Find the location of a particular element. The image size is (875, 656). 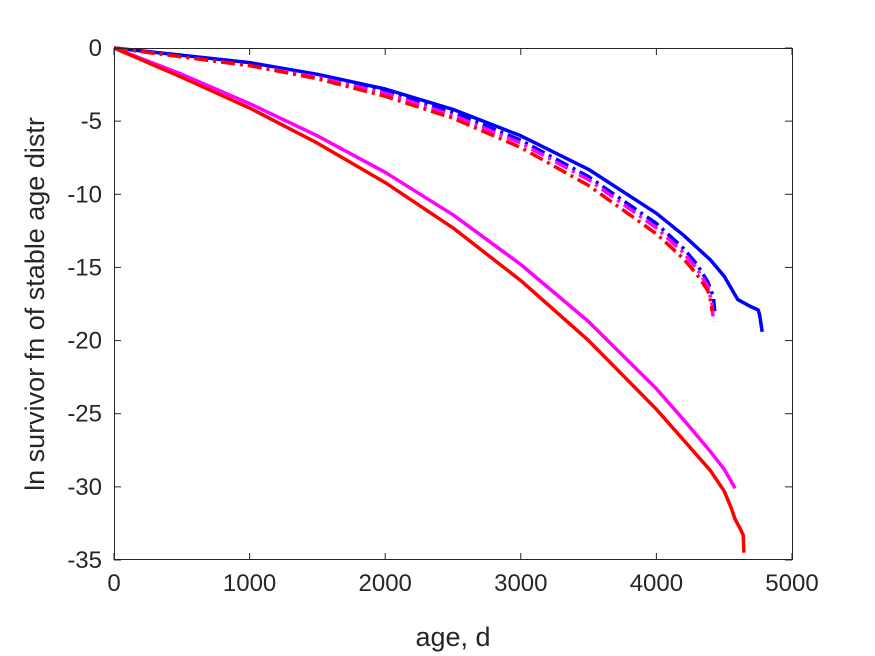

y-tick-label: -10 is located at coordinates (84, 194).